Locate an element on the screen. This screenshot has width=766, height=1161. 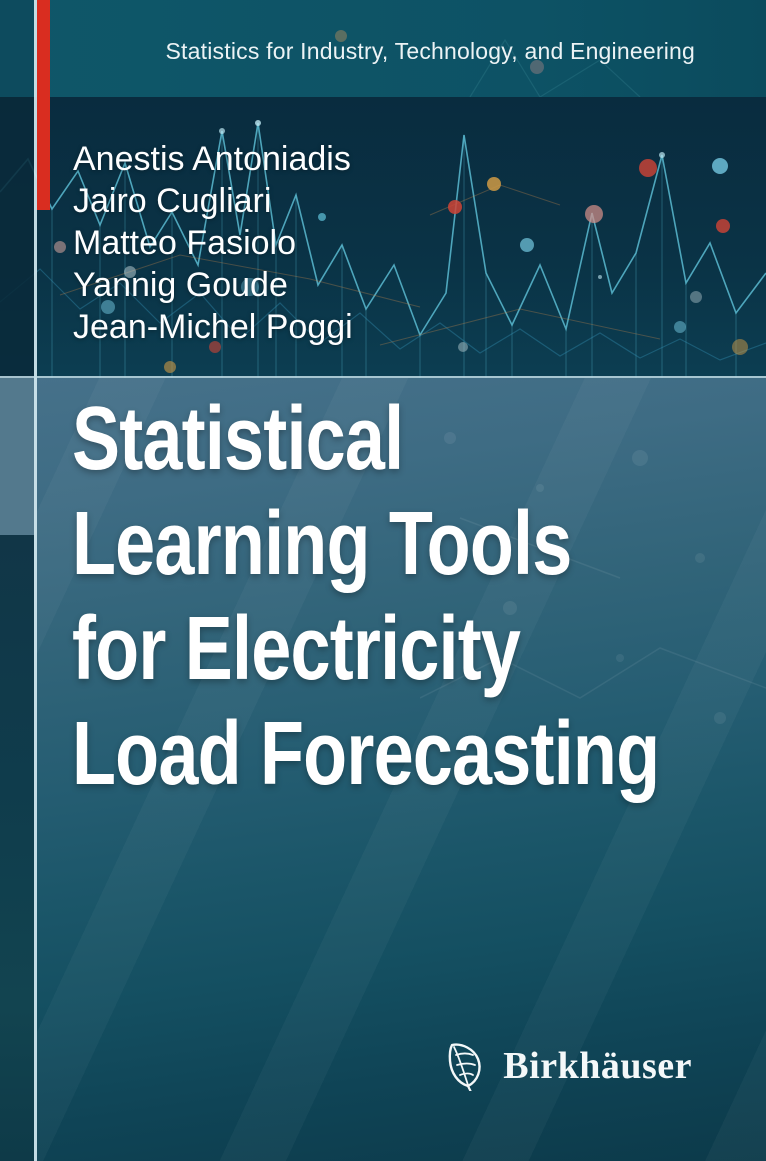
author-name: Matteo Fasiolo is located at coordinates (184, 243).